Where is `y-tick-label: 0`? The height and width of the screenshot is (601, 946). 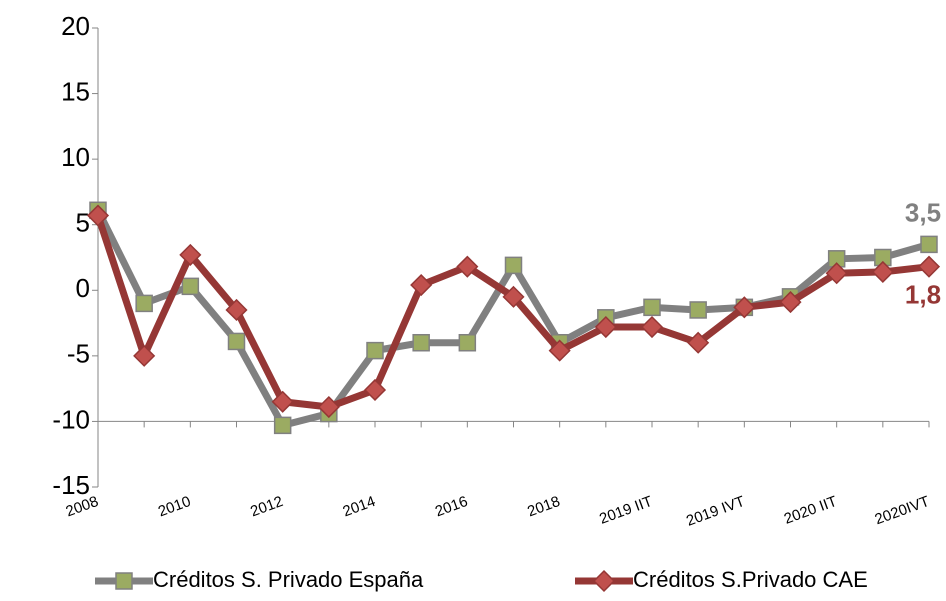
y-tick-label: 0 is located at coordinates (83, 288).